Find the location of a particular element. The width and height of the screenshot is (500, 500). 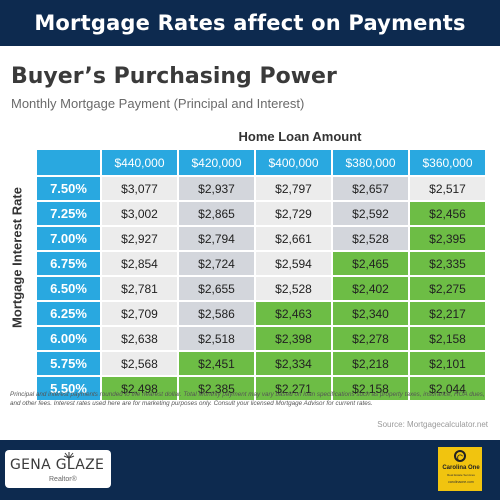

column-header: $400,000 is located at coordinates (293, 162).